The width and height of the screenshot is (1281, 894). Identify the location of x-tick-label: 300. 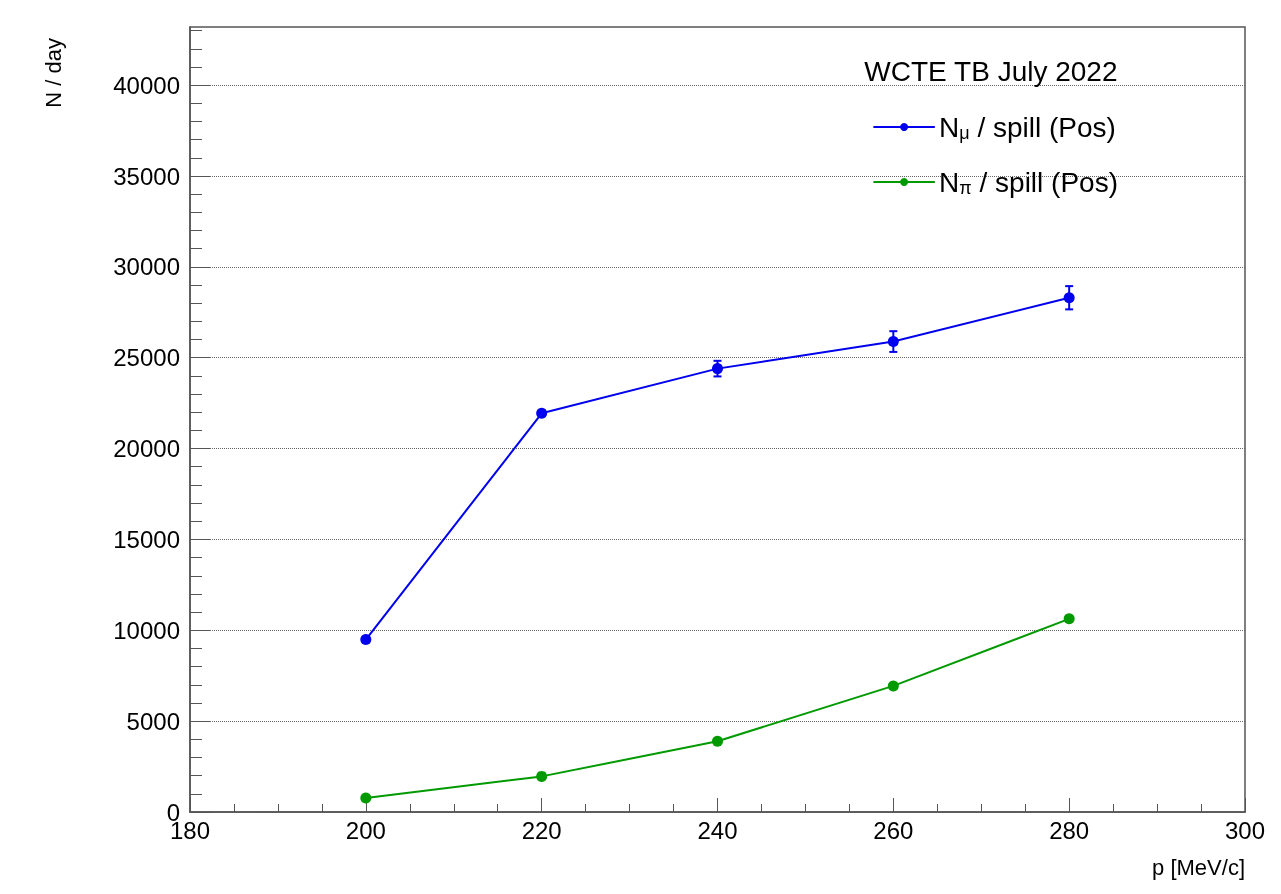
(1245, 830).